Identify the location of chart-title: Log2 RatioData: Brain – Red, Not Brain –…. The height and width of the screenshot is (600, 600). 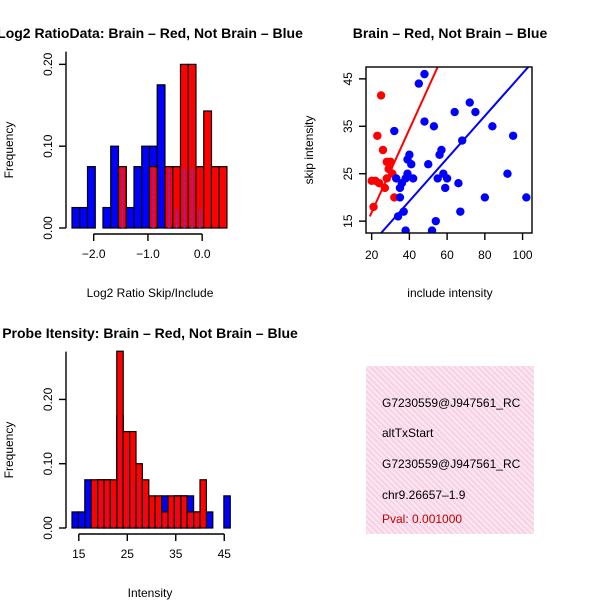
(151, 33).